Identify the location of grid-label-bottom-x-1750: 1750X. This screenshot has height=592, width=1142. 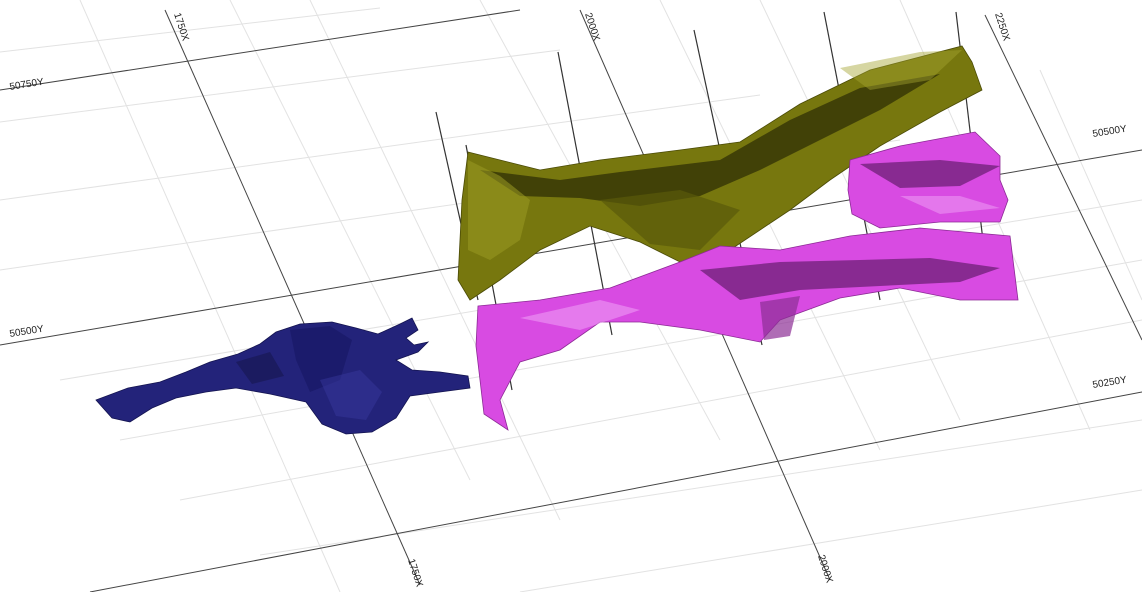
(414, 573).